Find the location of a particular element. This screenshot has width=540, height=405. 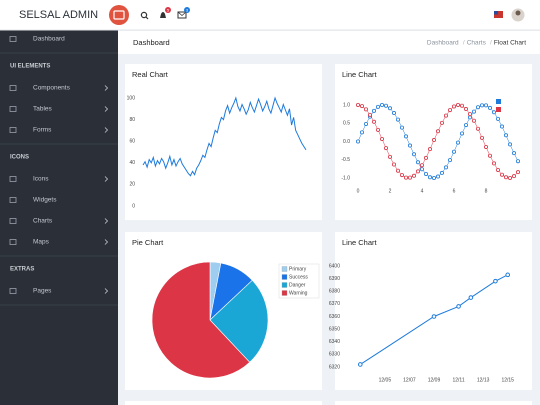

y-tick-label: 6340 is located at coordinates (334, 342).